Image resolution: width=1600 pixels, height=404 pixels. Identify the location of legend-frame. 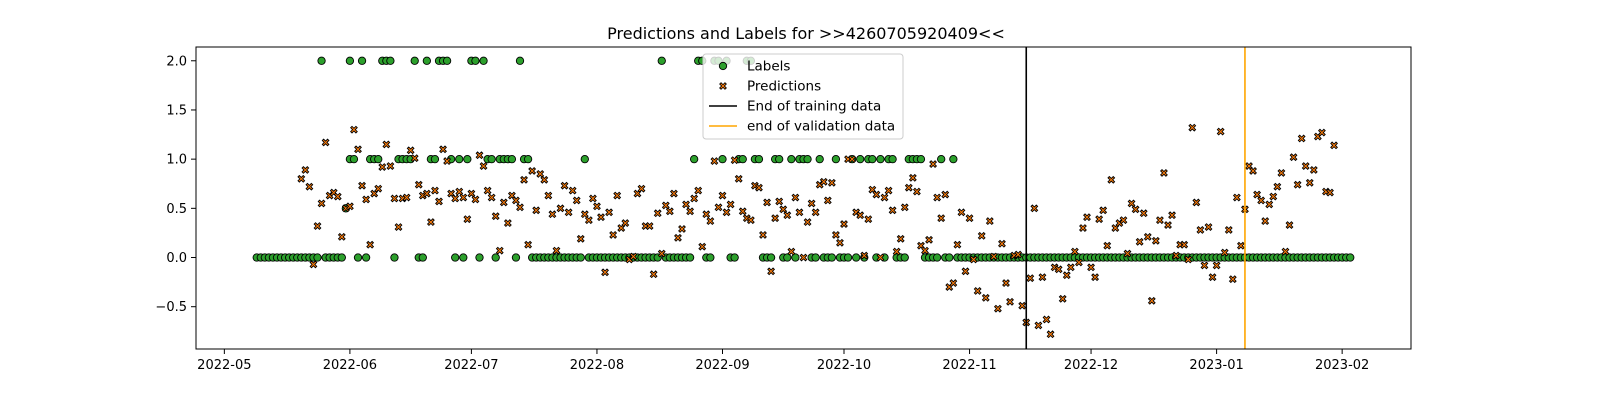
(803, 96).